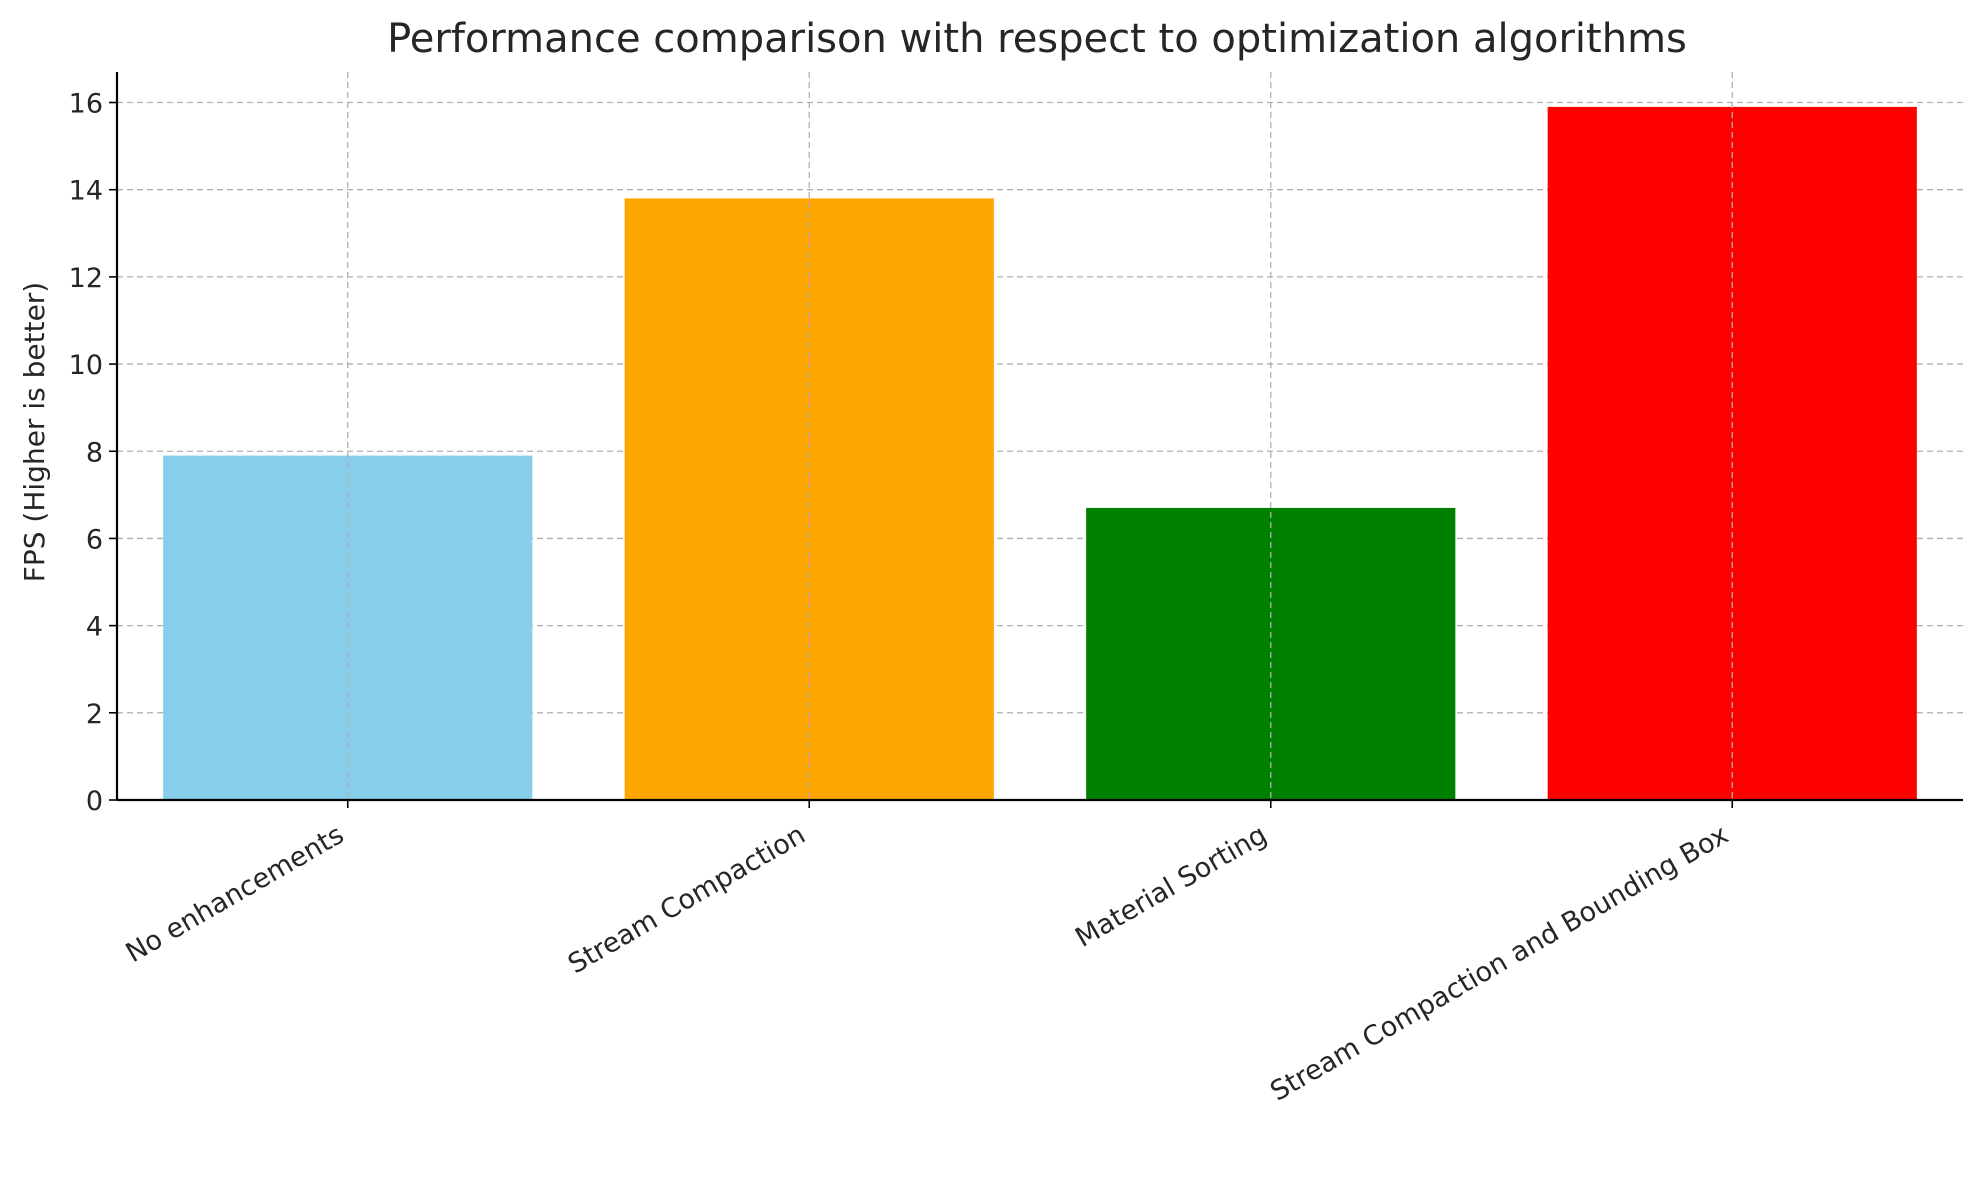 This screenshot has height=1184, width=1979. I want to click on y-tick-label: 6, so click(94, 539).